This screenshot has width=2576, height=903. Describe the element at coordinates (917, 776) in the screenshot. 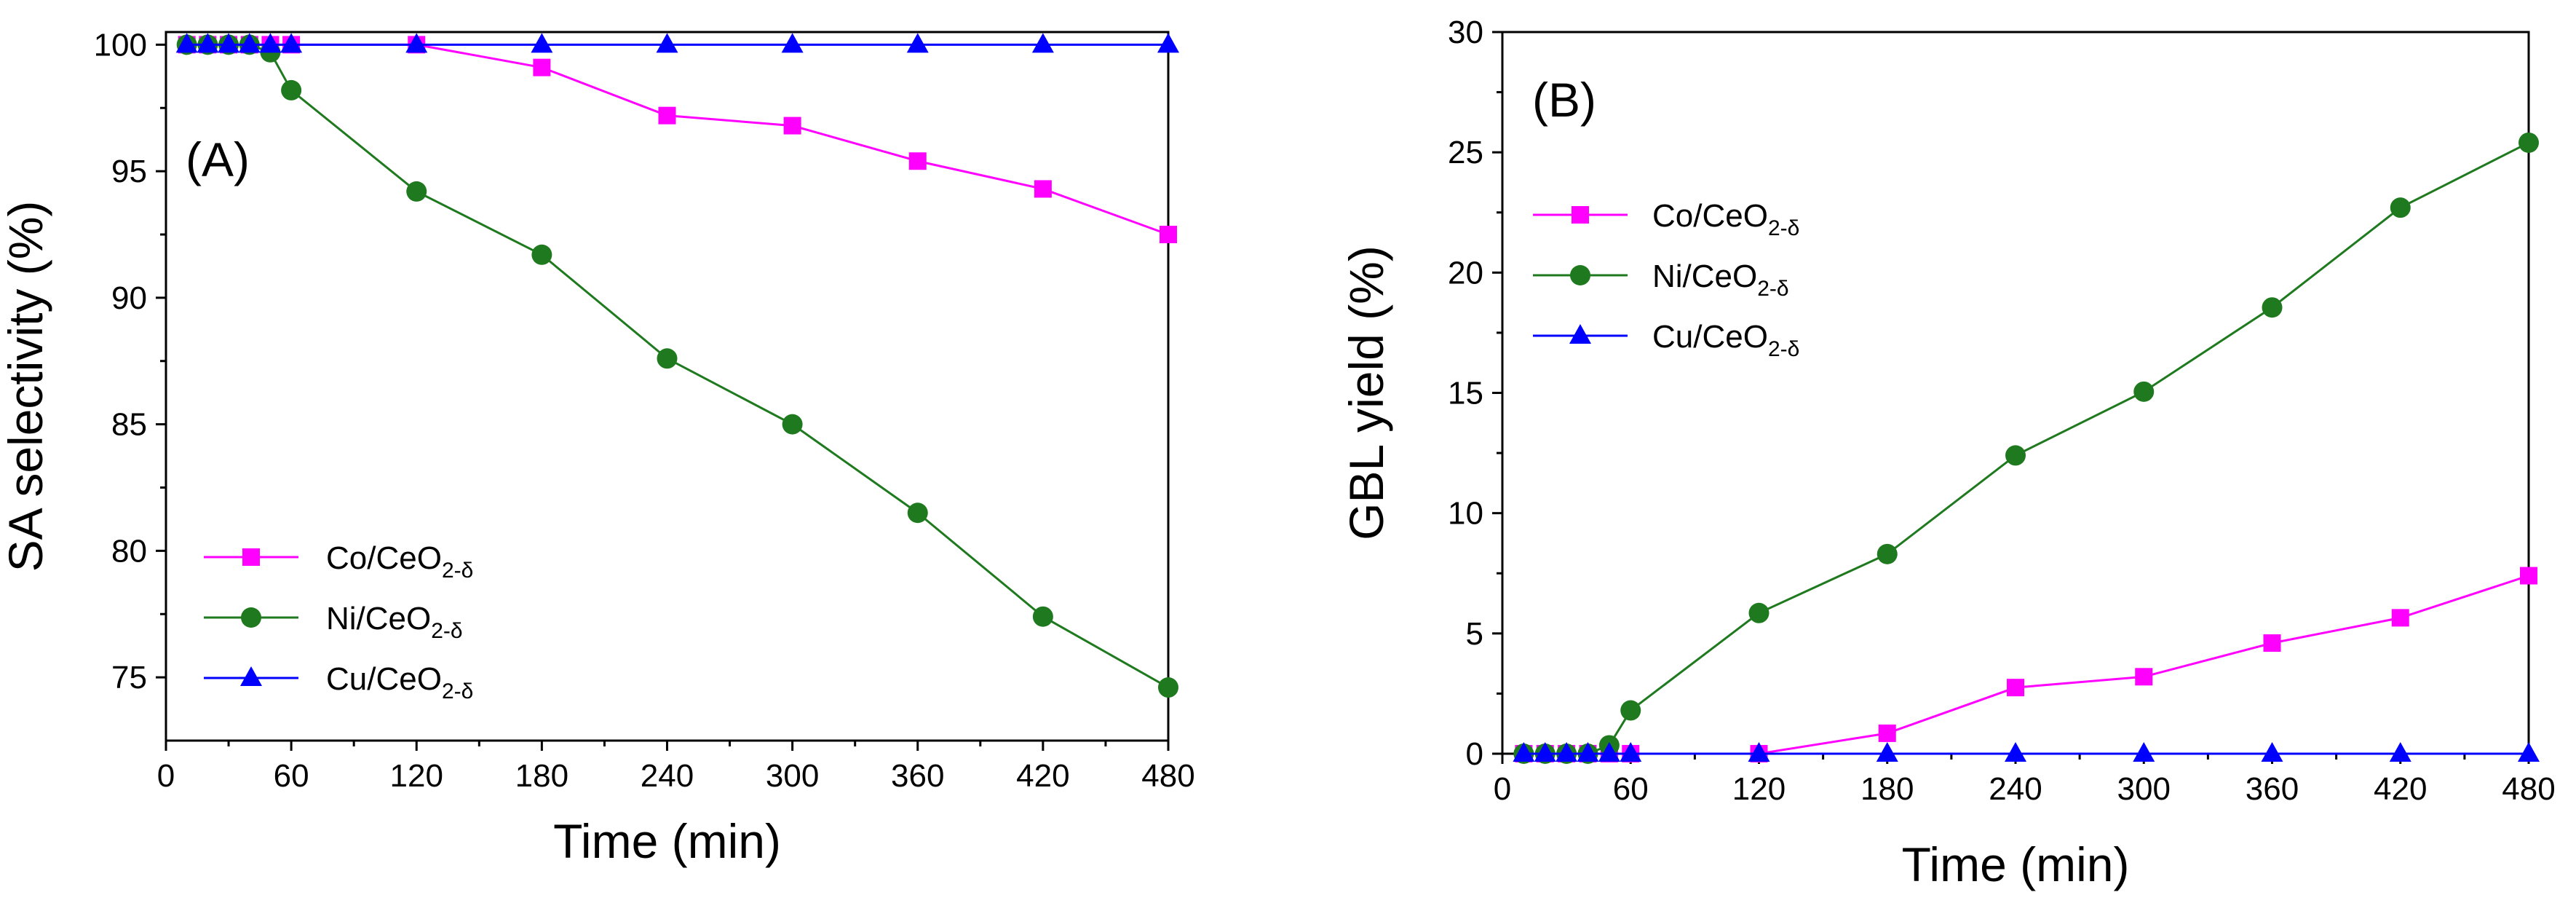

I see `x-tick-label: 360` at that location.